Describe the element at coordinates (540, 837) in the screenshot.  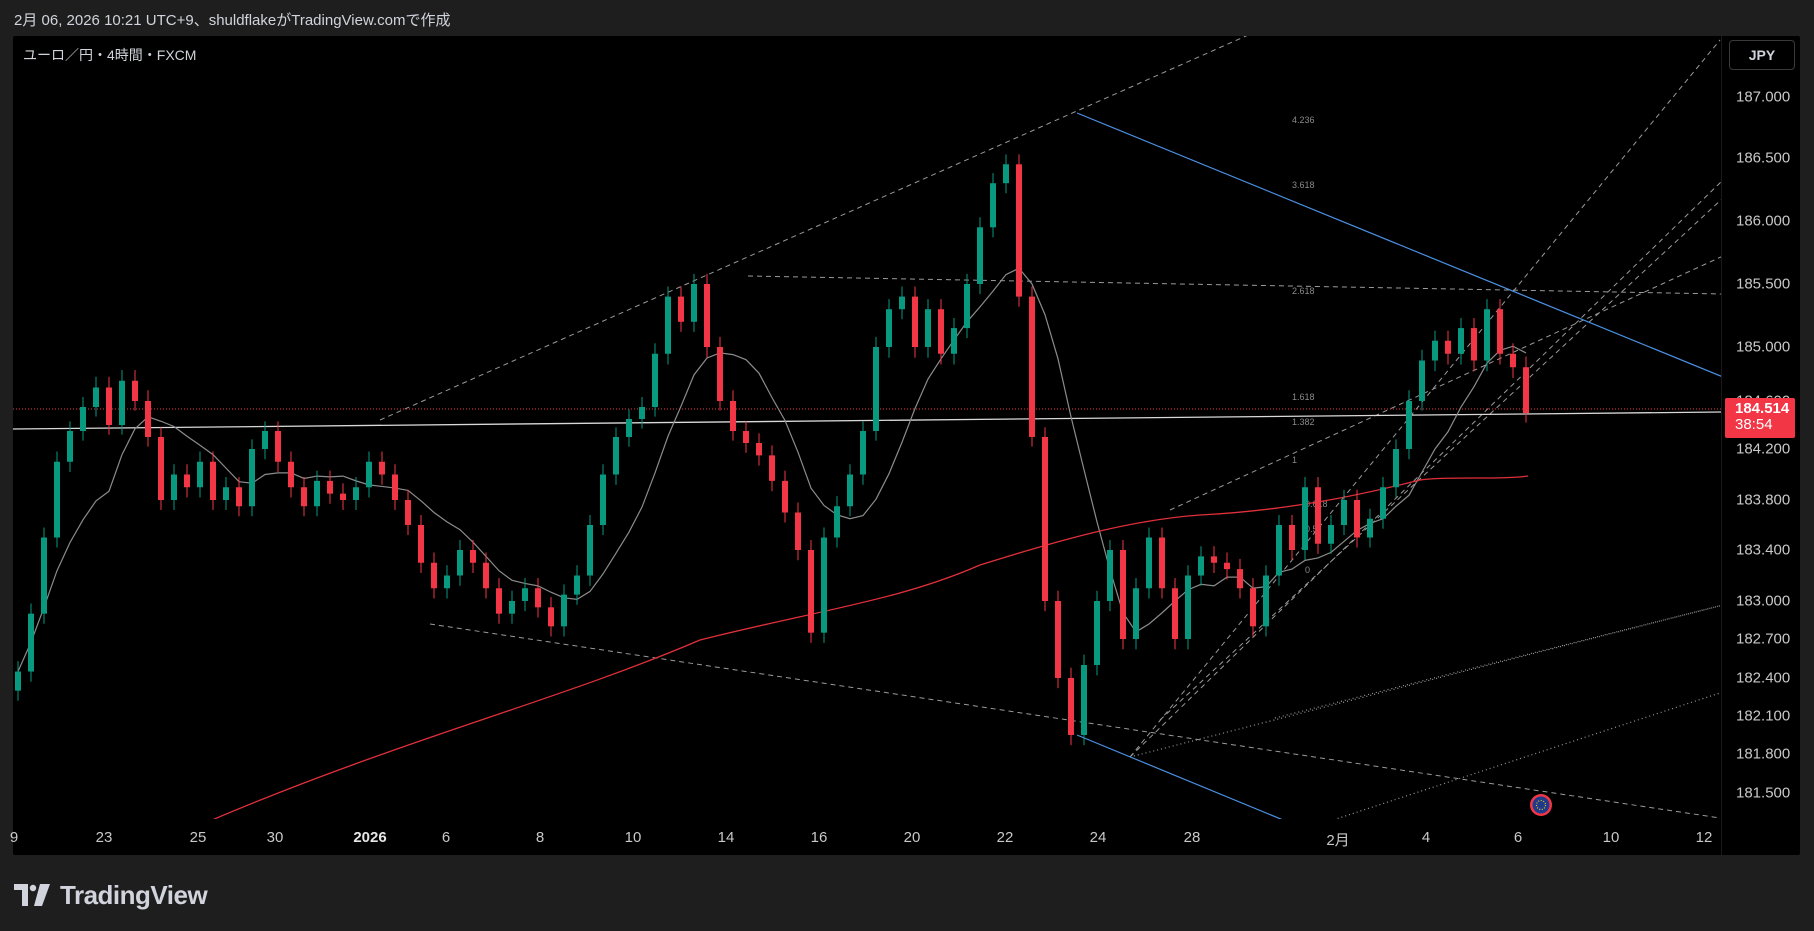
I see `time-tick-label: 8` at that location.